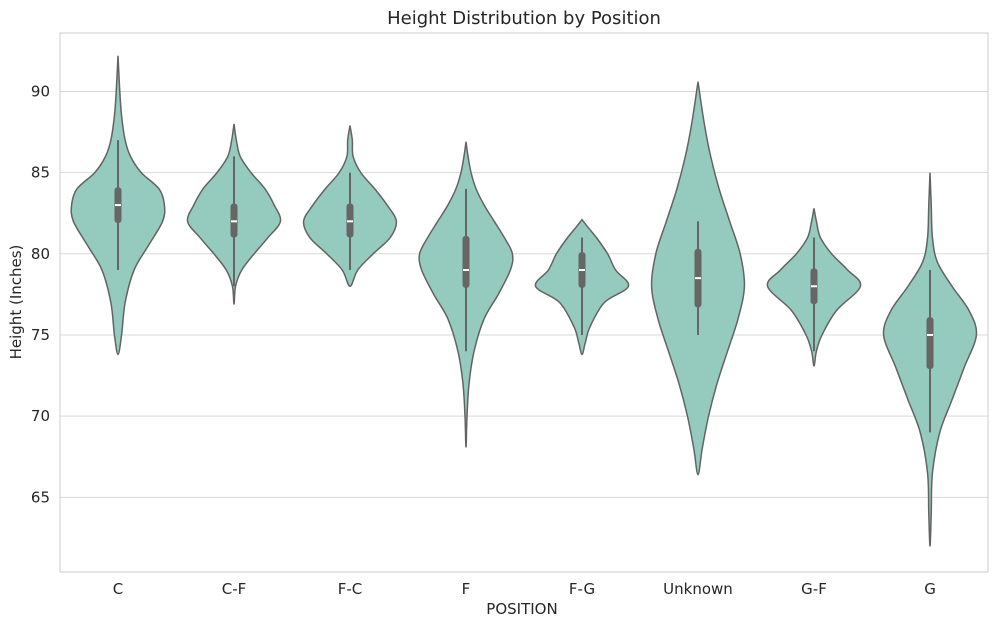  What do you see at coordinates (234, 214) in the screenshot?
I see `violin-C-F` at bounding box center [234, 214].